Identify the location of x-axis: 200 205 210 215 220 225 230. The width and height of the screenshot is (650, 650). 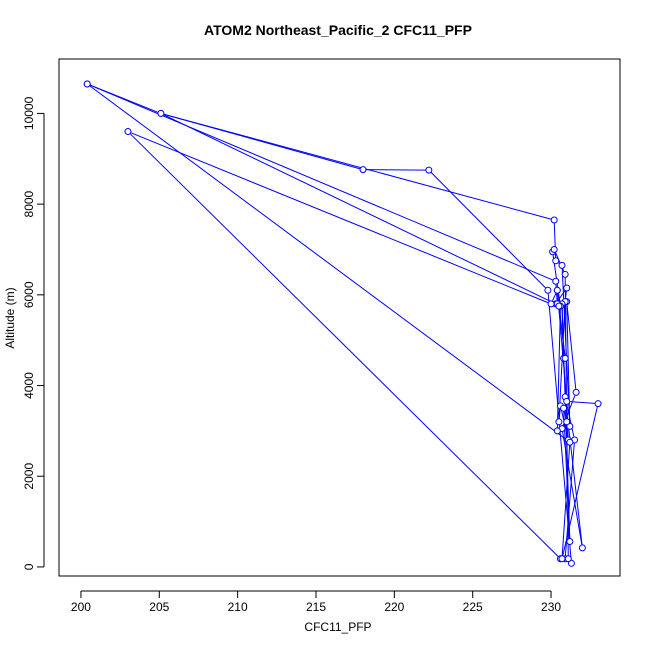
(316, 602).